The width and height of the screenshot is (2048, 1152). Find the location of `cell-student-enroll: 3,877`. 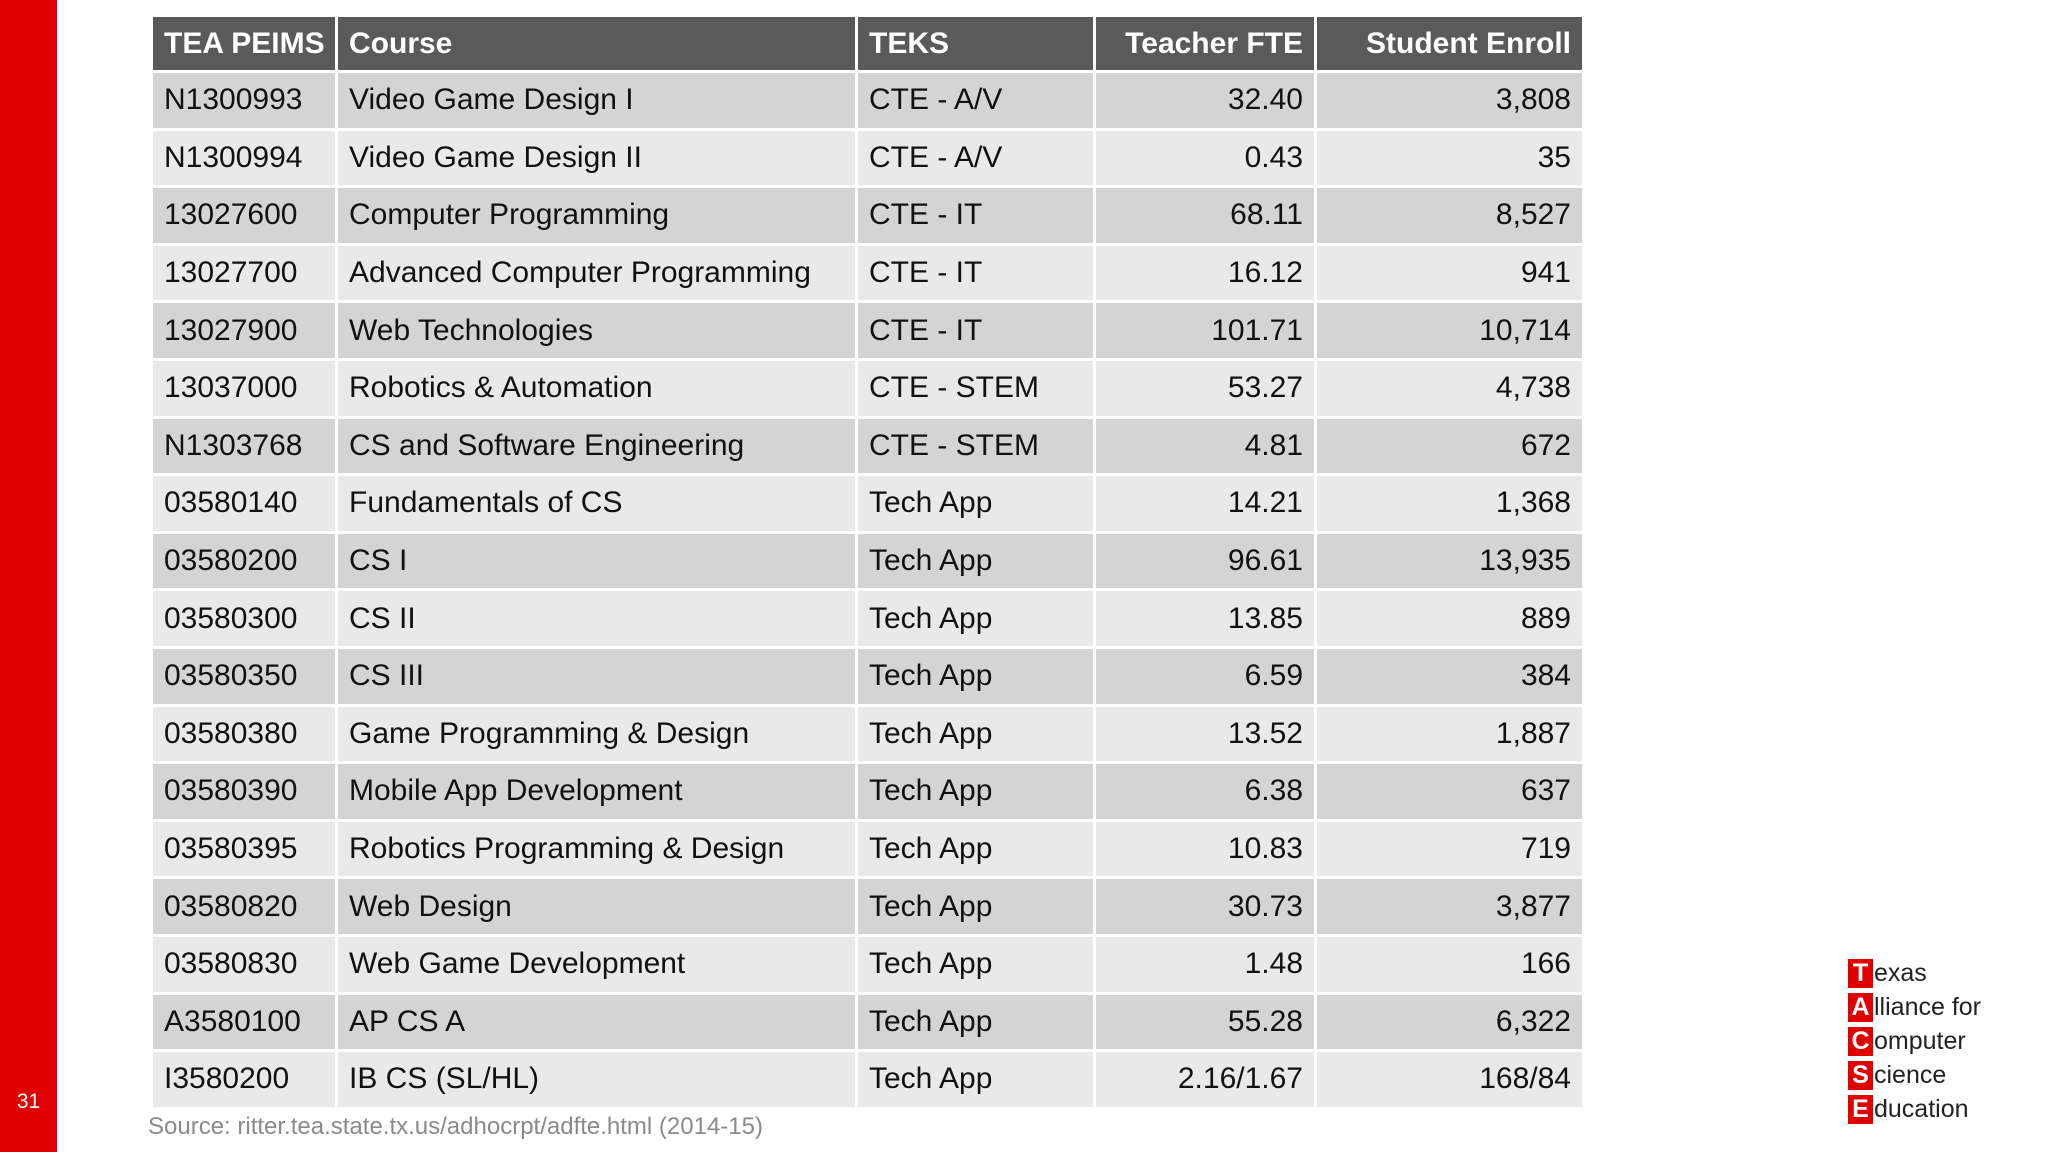

cell-student-enroll: 3,877 is located at coordinates (1449, 906).